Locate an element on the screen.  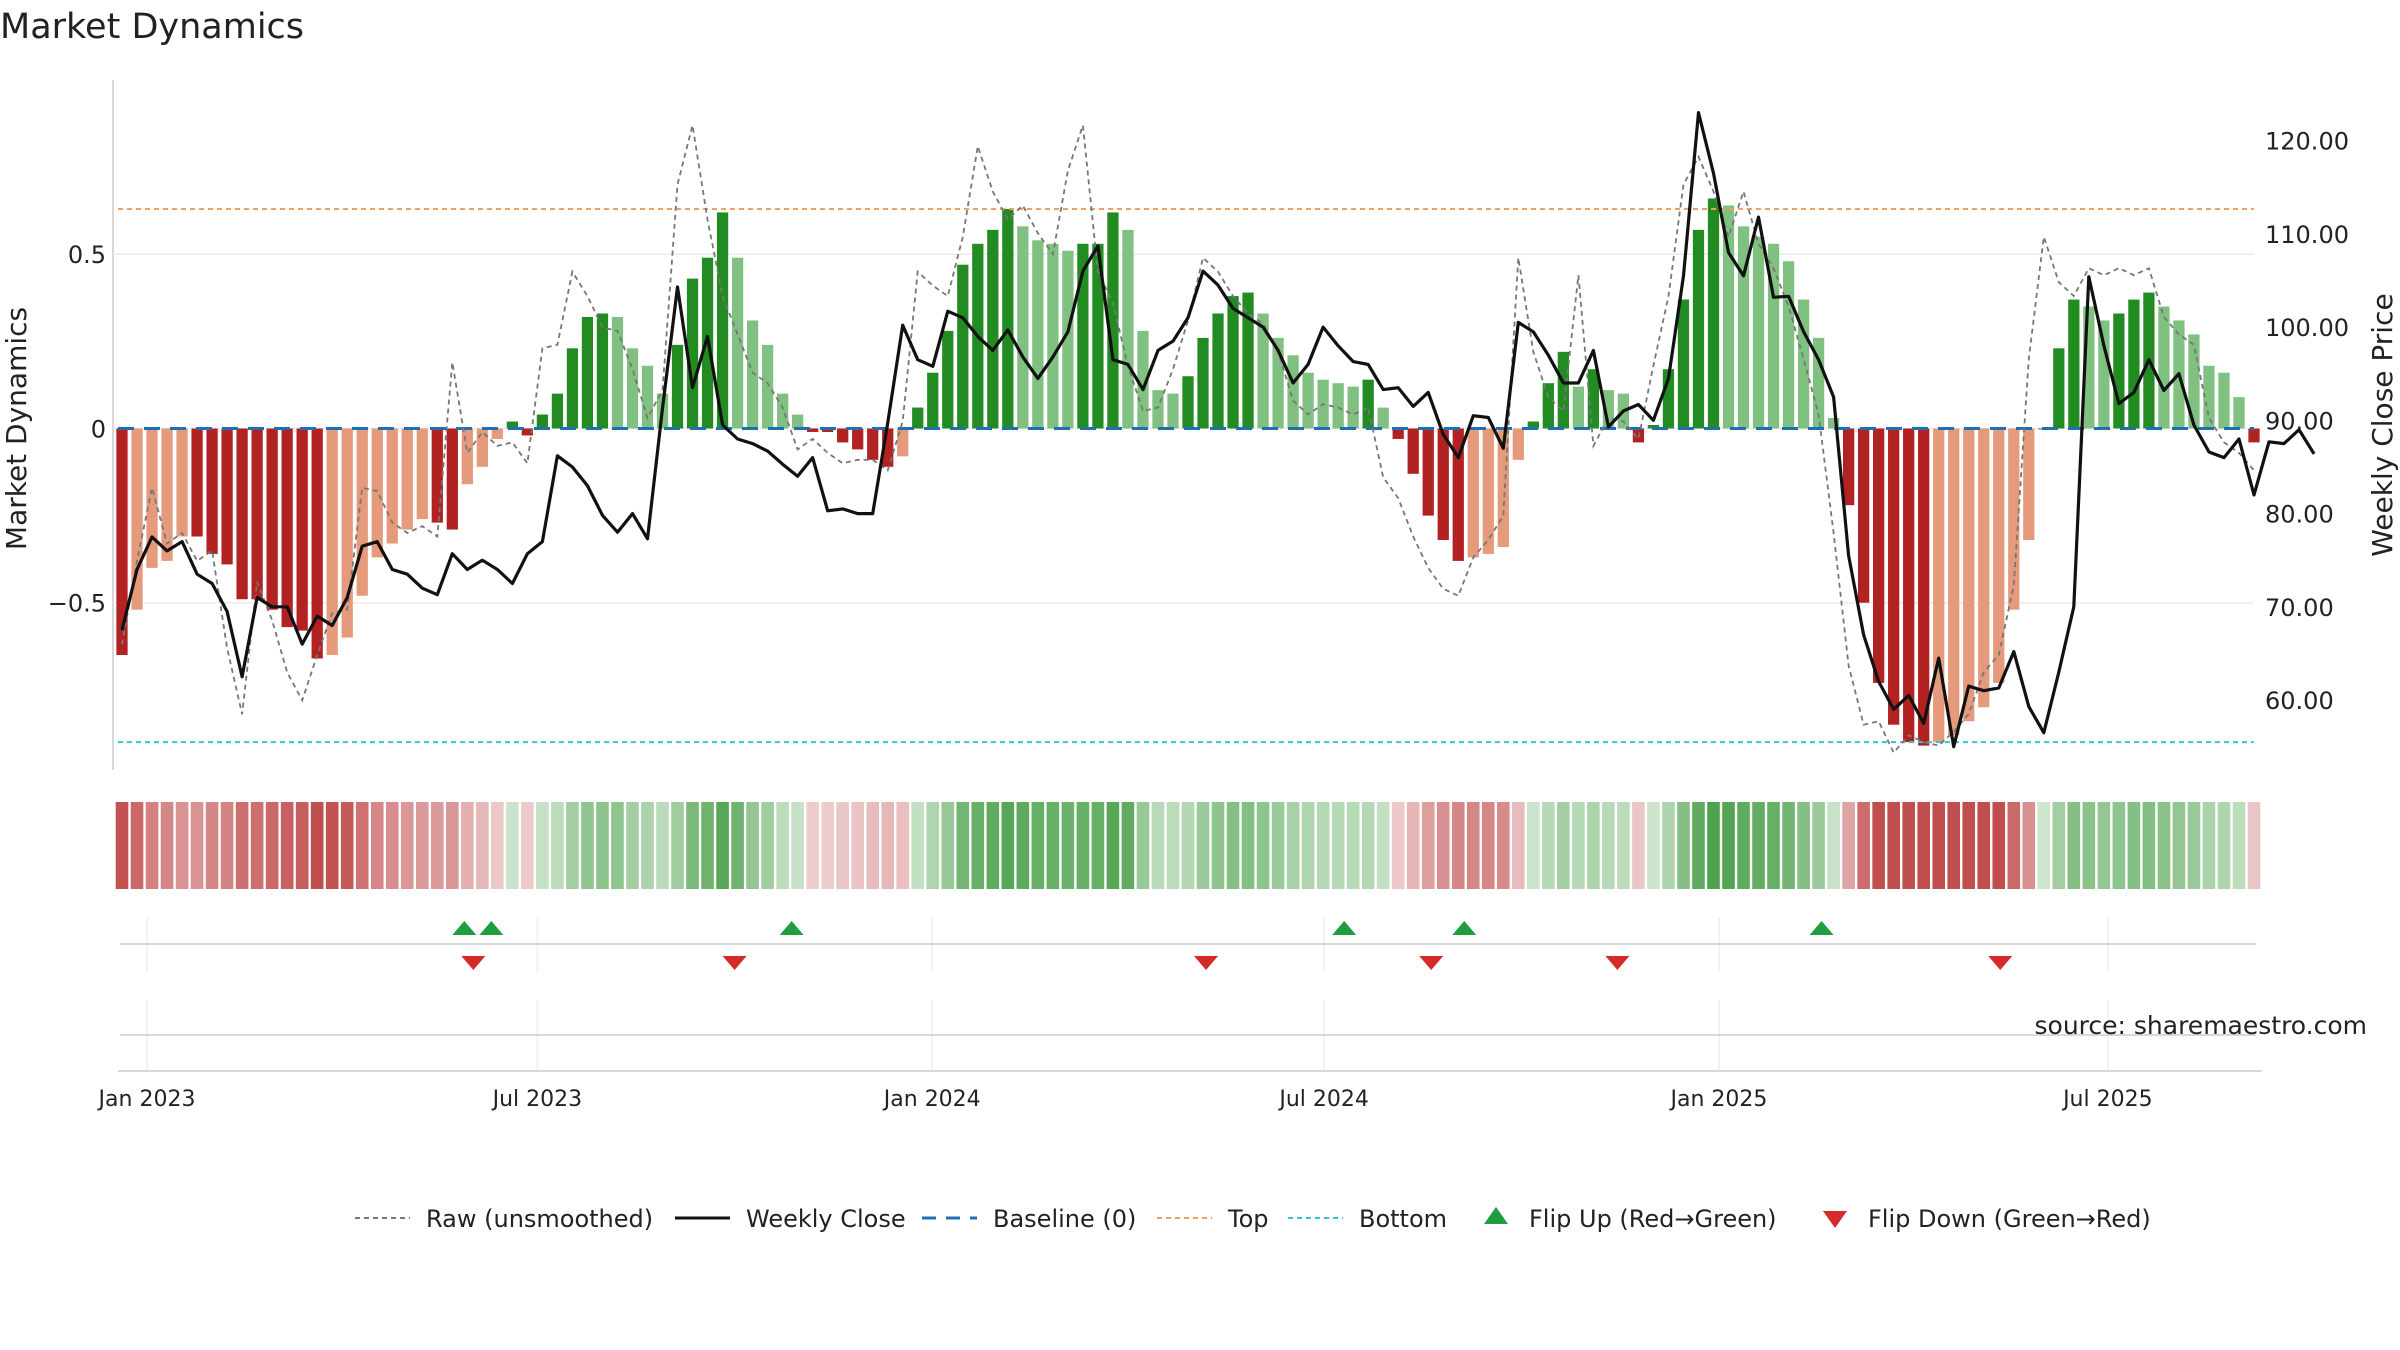
x-tick-label: Jul 2025 is located at coordinates (2107, 1099).